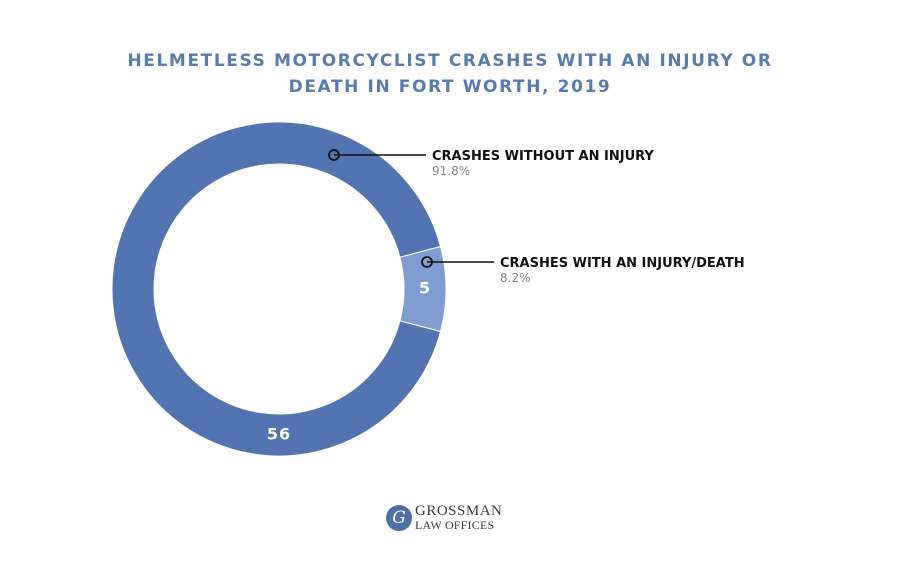 Image resolution: width=900 pixels, height=564 pixels. I want to click on logo-name: GROSSMAN, so click(459, 511).